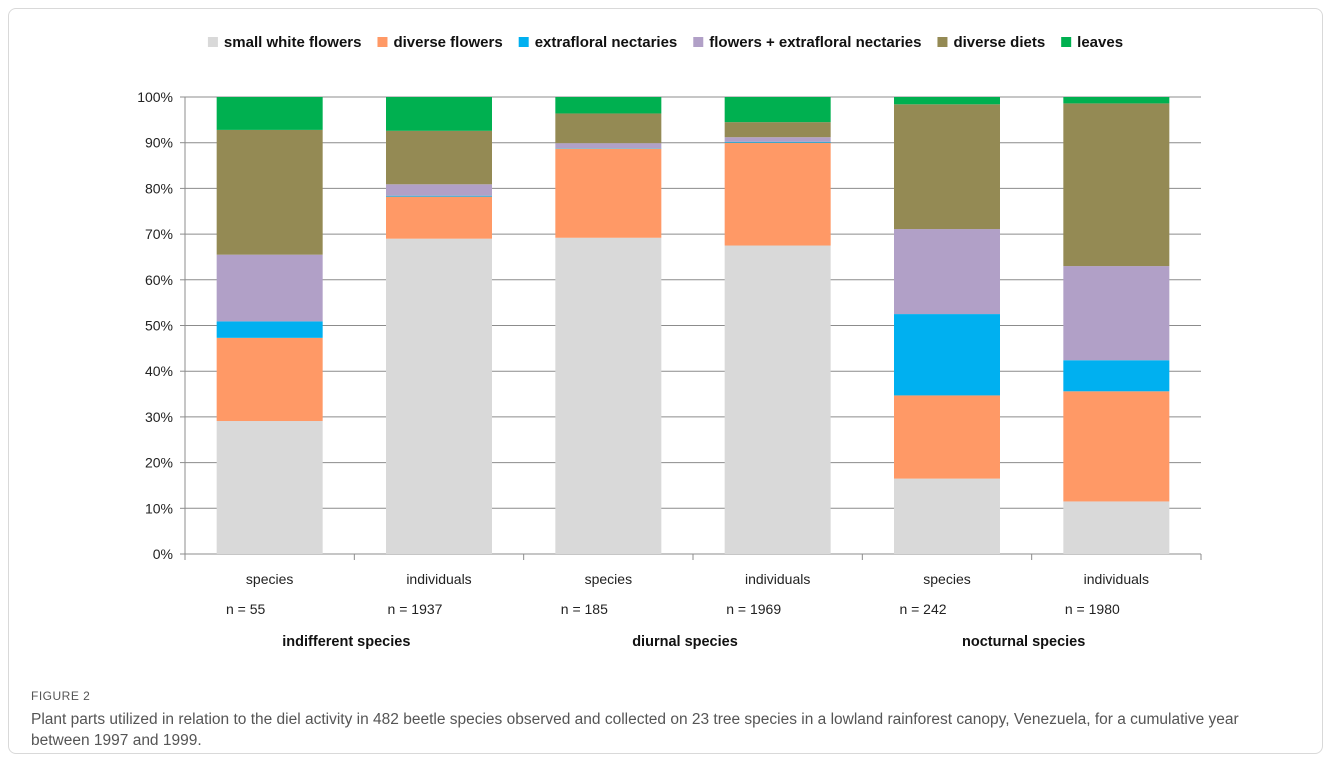  What do you see at coordinates (159, 280) in the screenshot?
I see `y-tick-label: 60%` at bounding box center [159, 280].